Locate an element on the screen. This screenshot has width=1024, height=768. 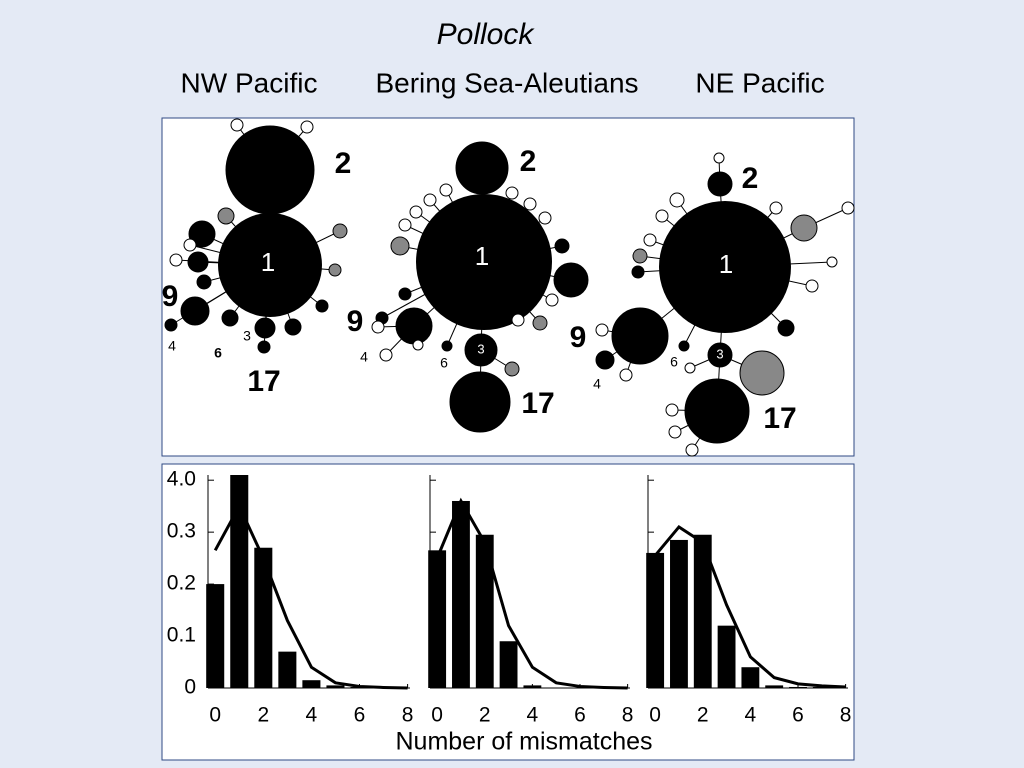
y-tick-label: 0.3 is located at coordinates (181, 531).